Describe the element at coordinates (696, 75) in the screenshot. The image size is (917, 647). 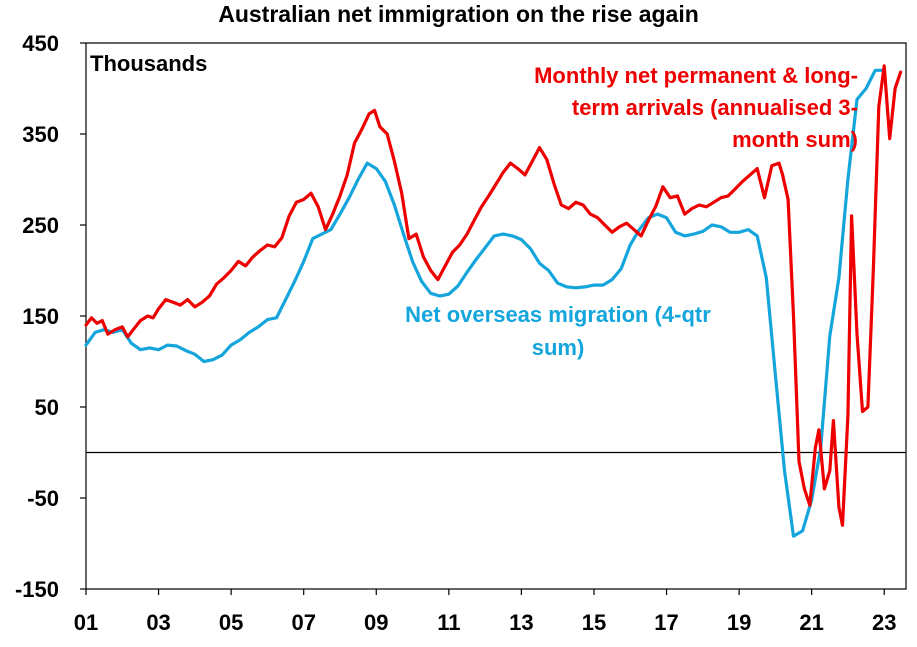
I see `red-annotation-line: Monthly net permanent & long-` at that location.